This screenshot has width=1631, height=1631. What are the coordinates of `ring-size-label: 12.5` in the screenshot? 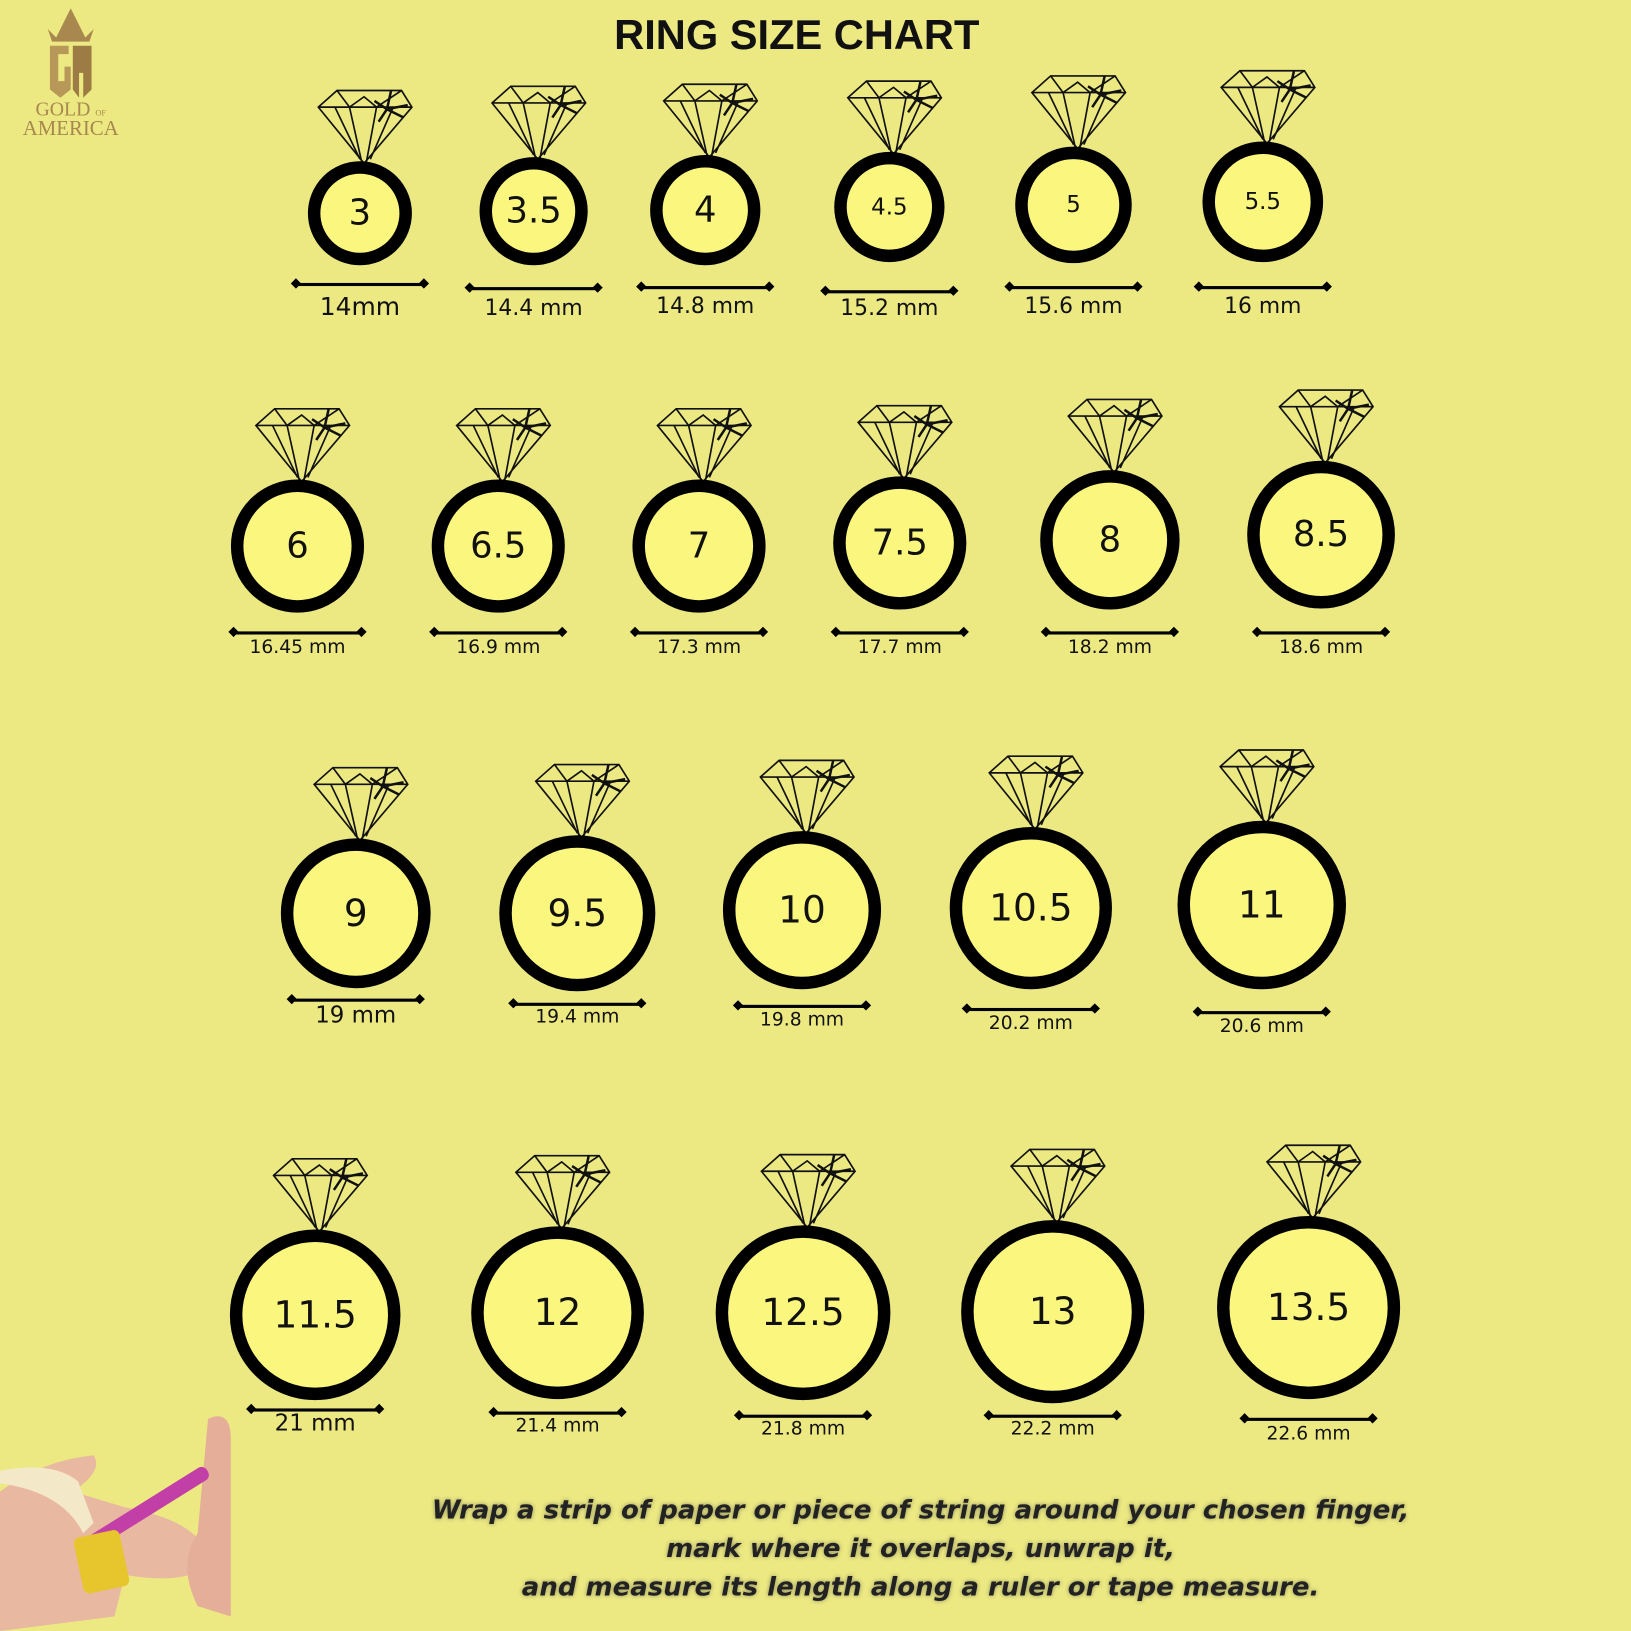 It's located at (803, 1313).